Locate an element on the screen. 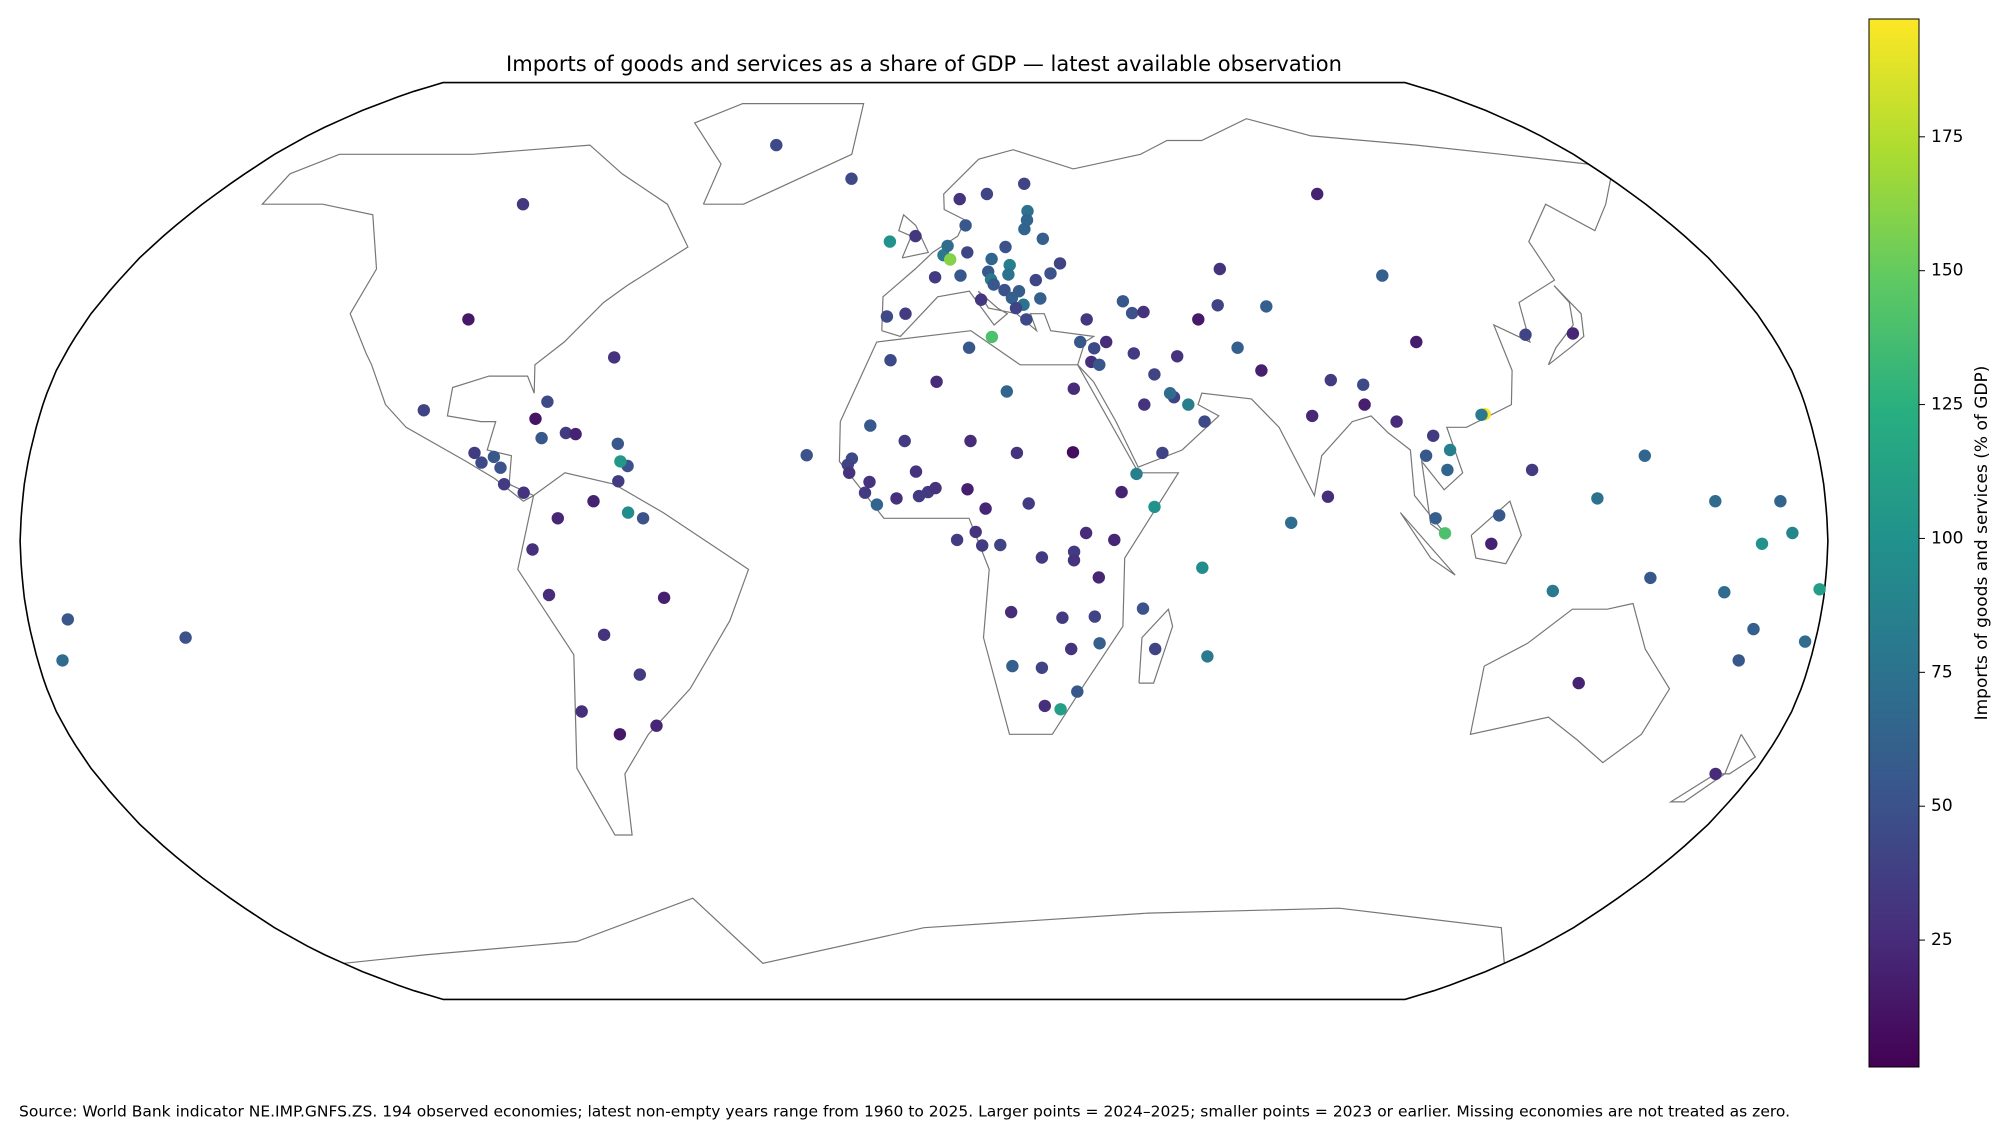  colorbar-tick-label: 175 is located at coordinates (1947, 137).